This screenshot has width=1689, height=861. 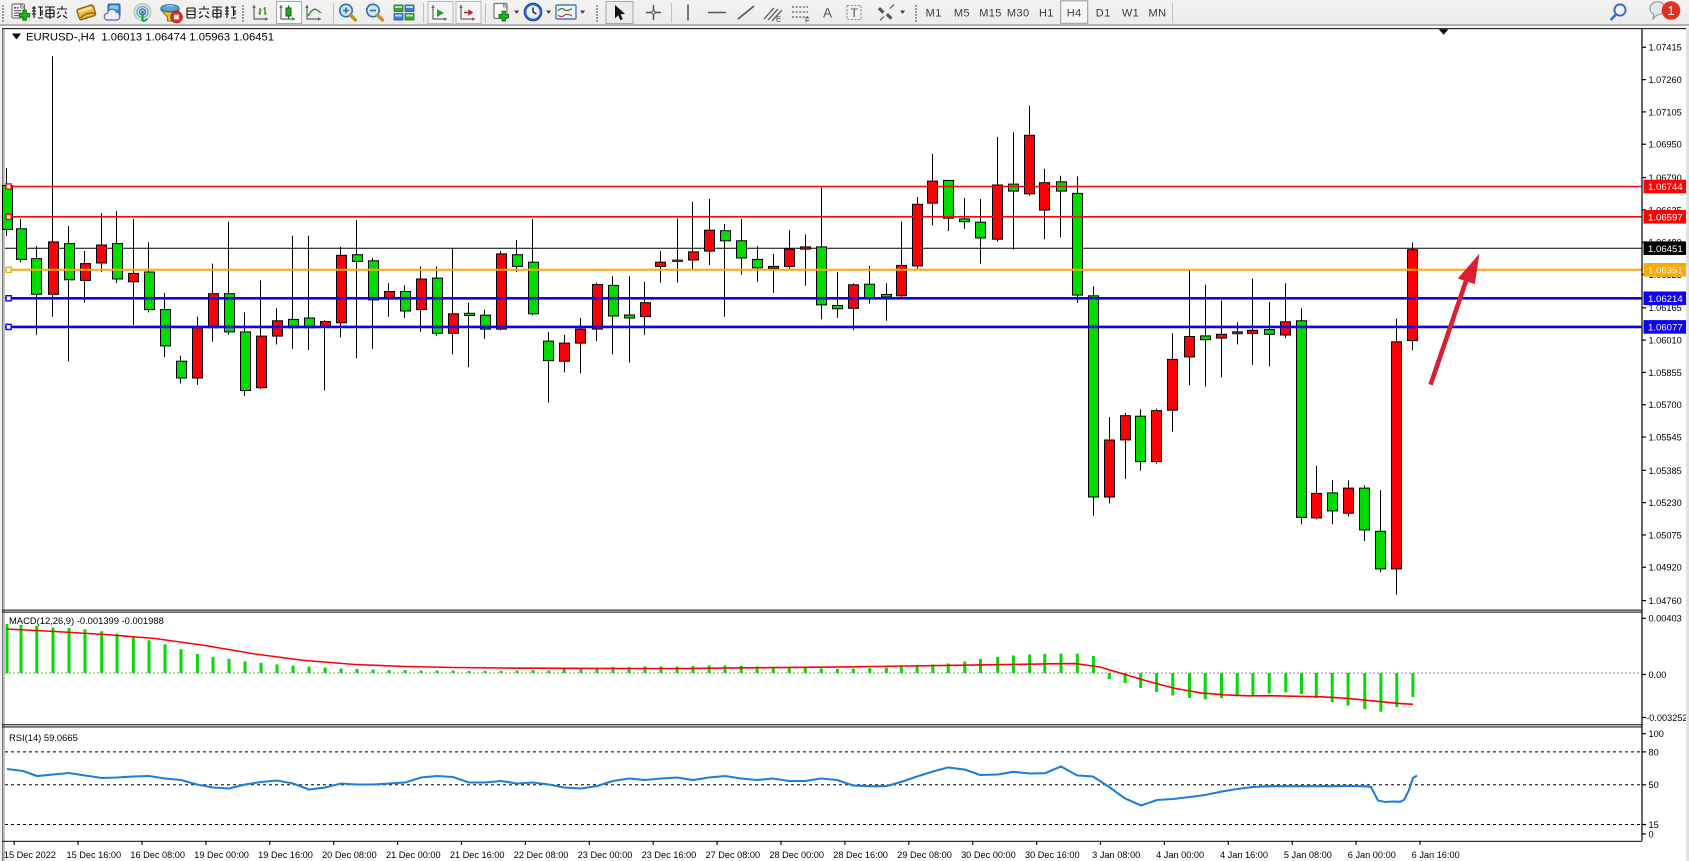 I want to click on svg-text: H1, so click(x=1046, y=14).